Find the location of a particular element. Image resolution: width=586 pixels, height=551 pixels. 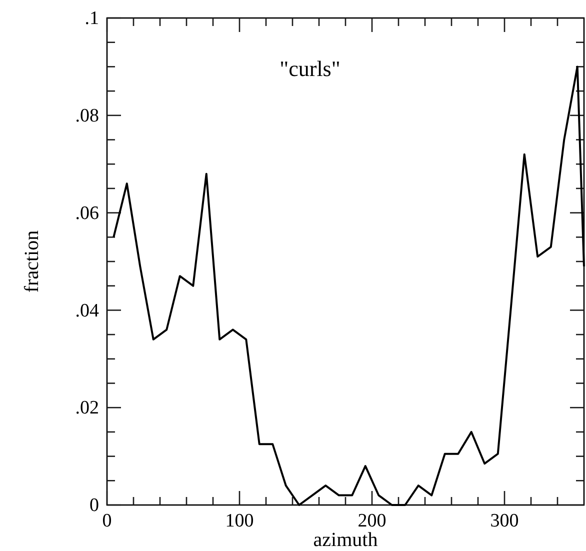

annotation: "curls" is located at coordinates (310, 68).